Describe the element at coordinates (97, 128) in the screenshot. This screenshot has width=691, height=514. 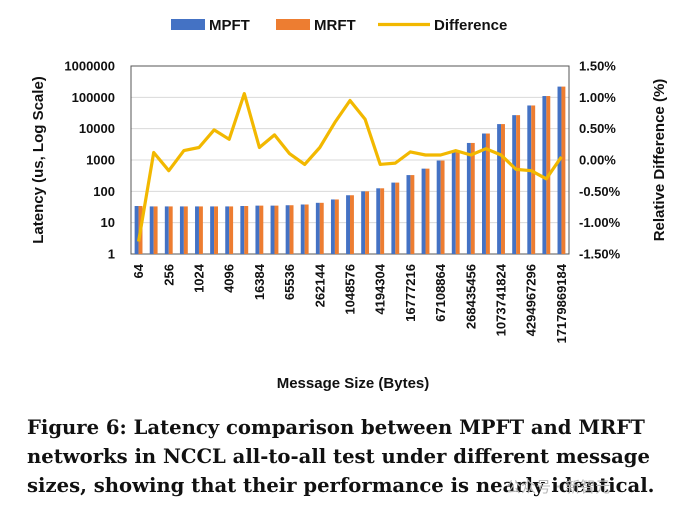
I see `y-tick-label: 10000` at that location.